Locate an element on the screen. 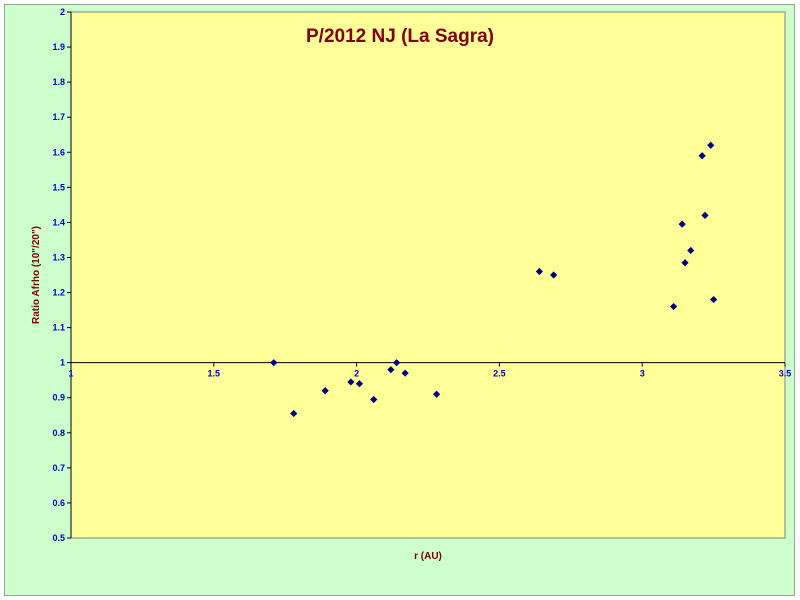  y-tick-label: 1.7 is located at coordinates (58, 117).